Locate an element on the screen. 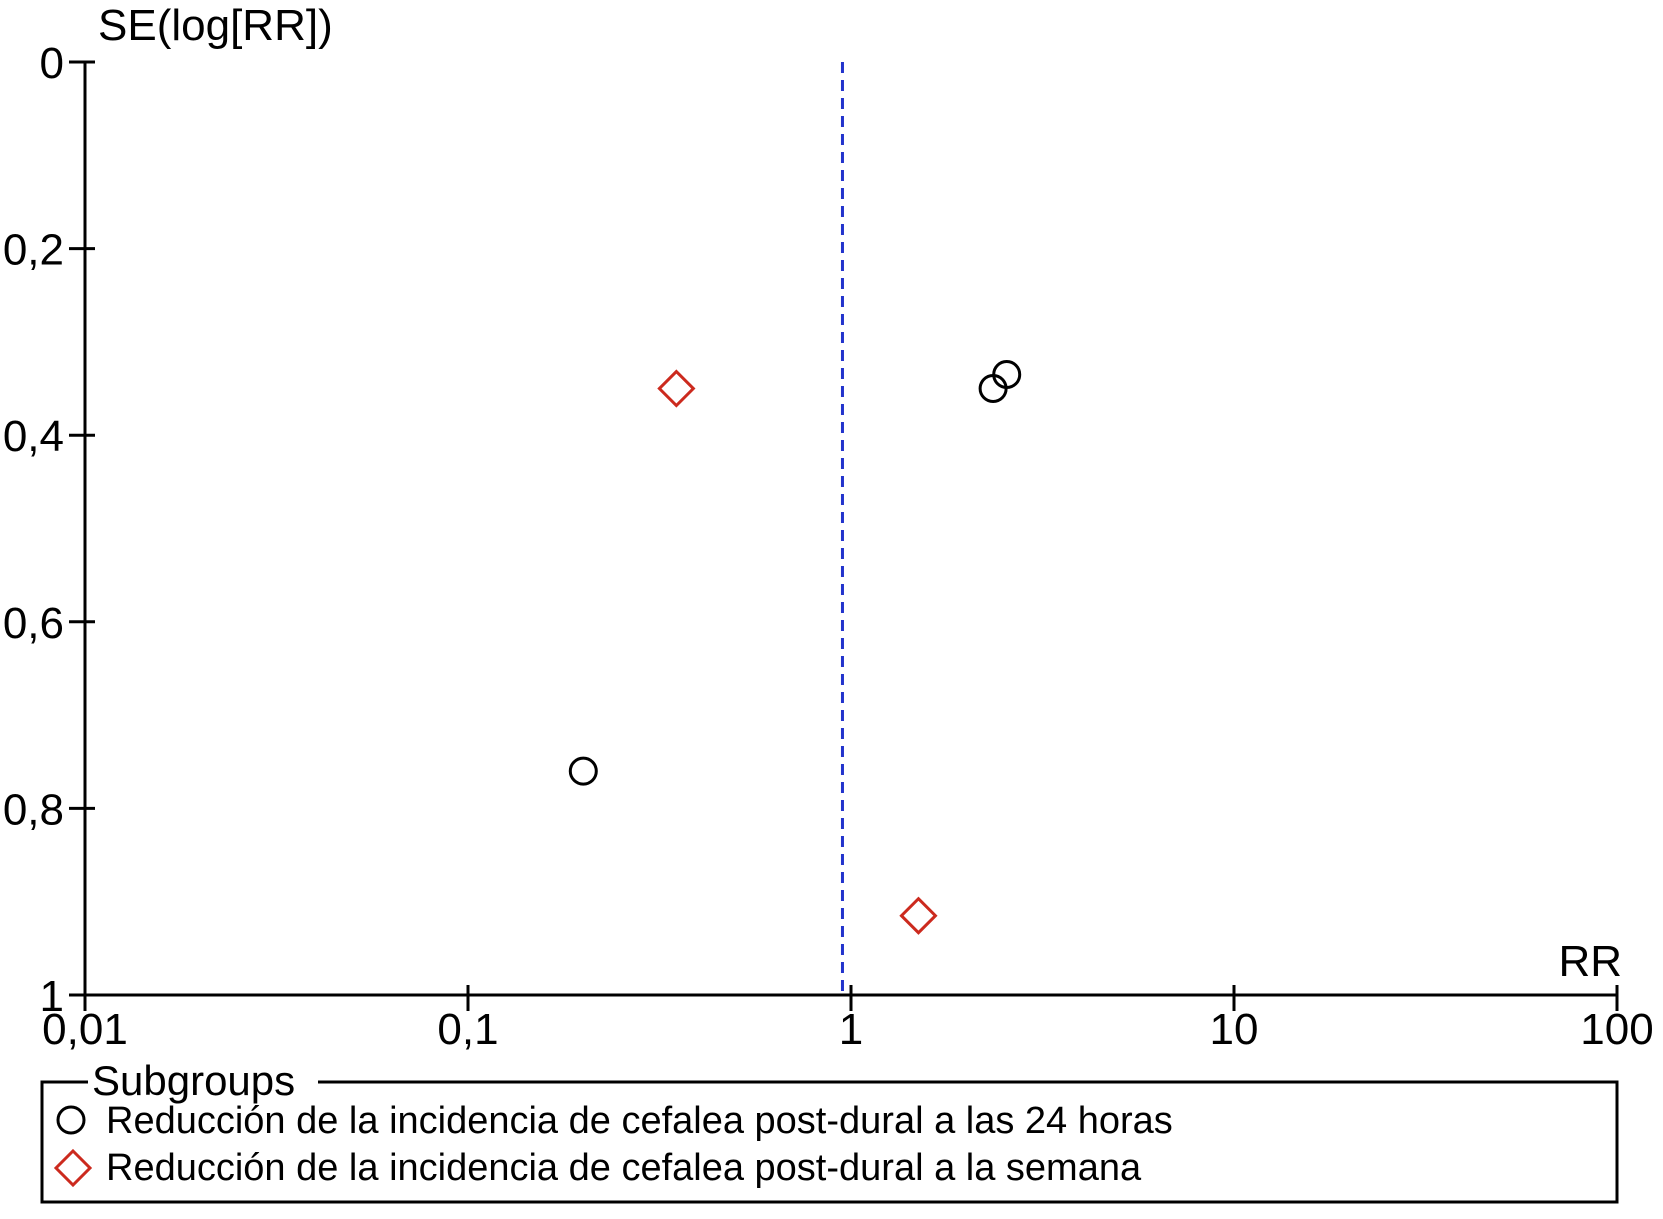 This screenshot has width=1663, height=1219. legend-diamond-marker-icon is located at coordinates (73, 1168).